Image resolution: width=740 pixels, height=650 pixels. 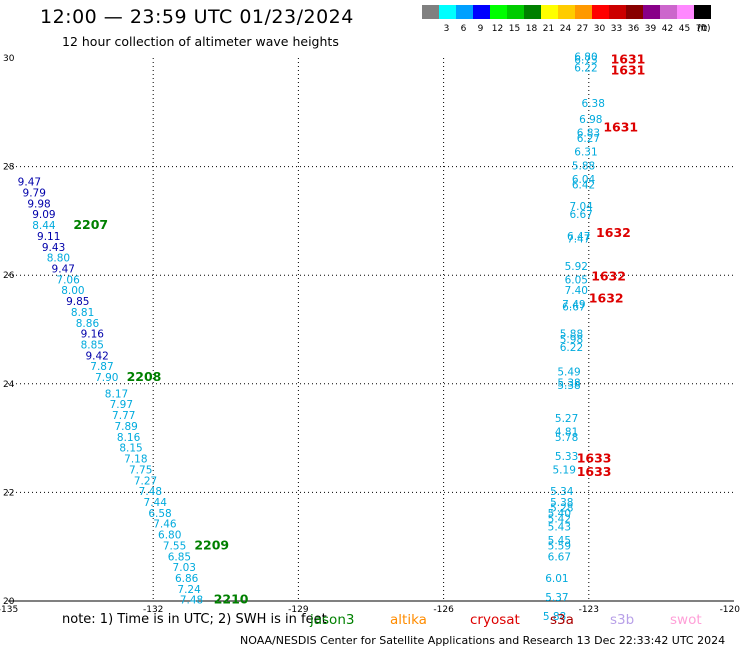 I want to click on legend-cryosat: cryosat, so click(x=495, y=620).